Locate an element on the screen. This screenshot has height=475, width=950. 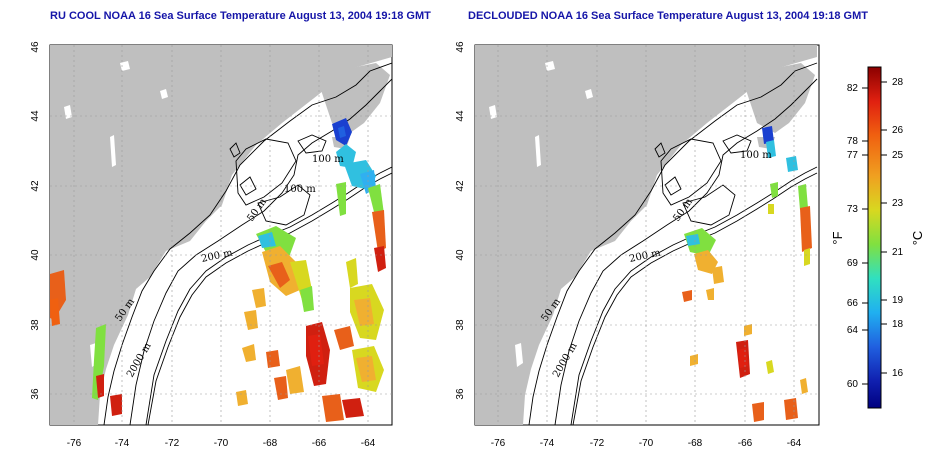
celsius-unit-label: °C is located at coordinates (917, 238).